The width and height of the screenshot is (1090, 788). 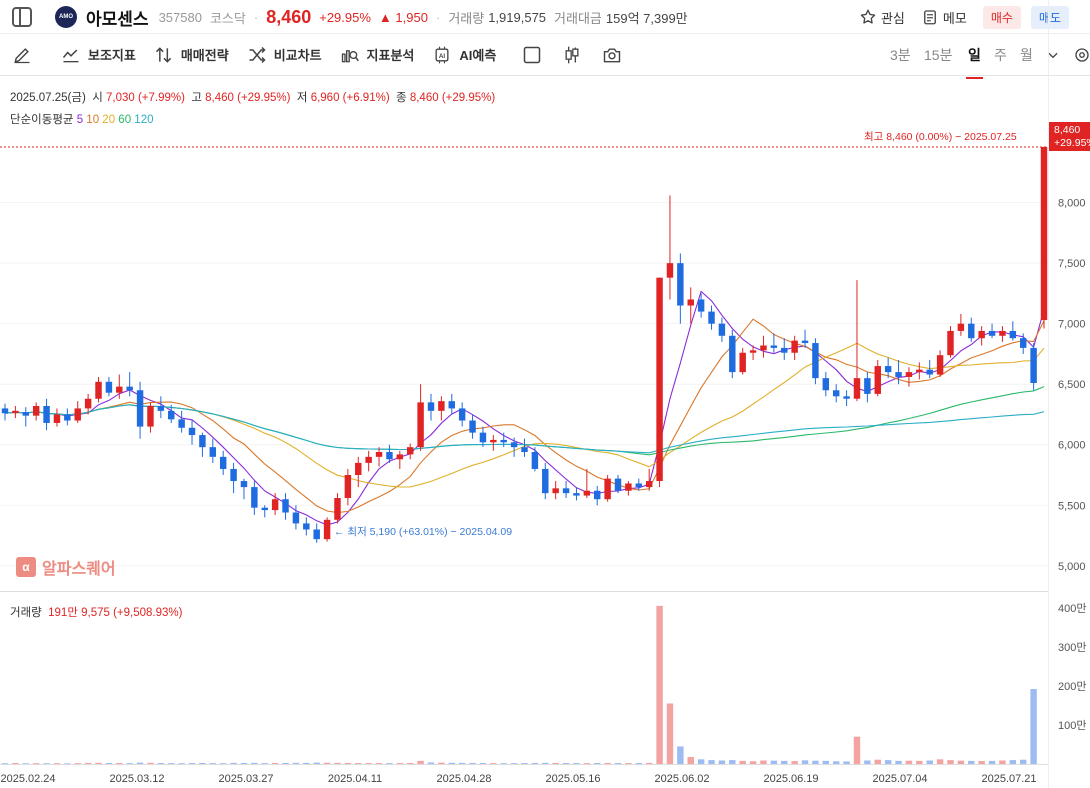 What do you see at coordinates (572, 779) in the screenshot?
I see `date-tick-label: 2025.05.16` at bounding box center [572, 779].